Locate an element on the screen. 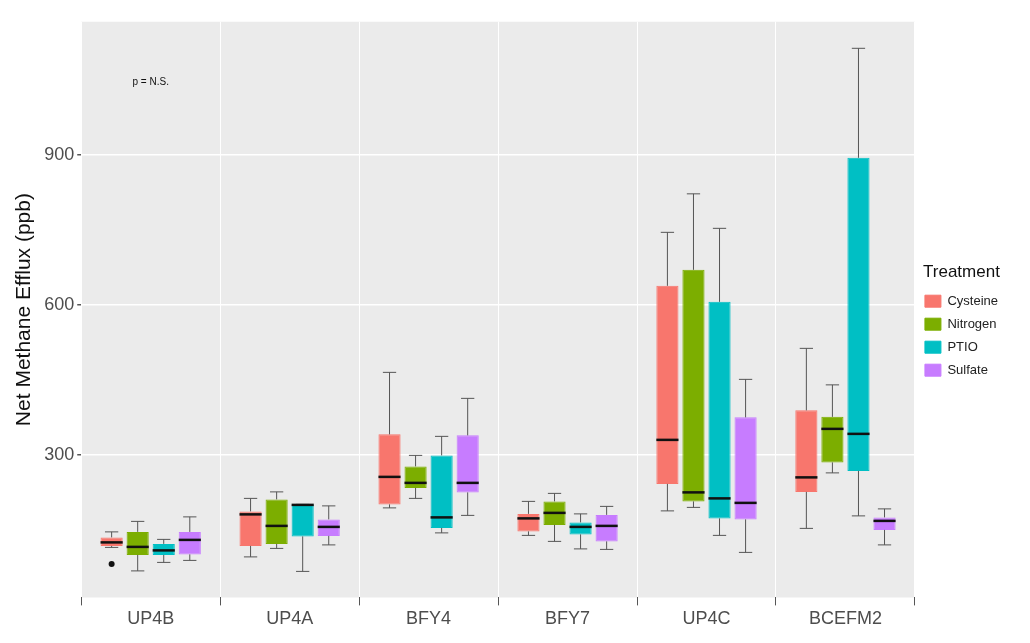 The height and width of the screenshot is (643, 1030). y-axis-title: Net Methane Efflux (ppb) is located at coordinates (23, 310).